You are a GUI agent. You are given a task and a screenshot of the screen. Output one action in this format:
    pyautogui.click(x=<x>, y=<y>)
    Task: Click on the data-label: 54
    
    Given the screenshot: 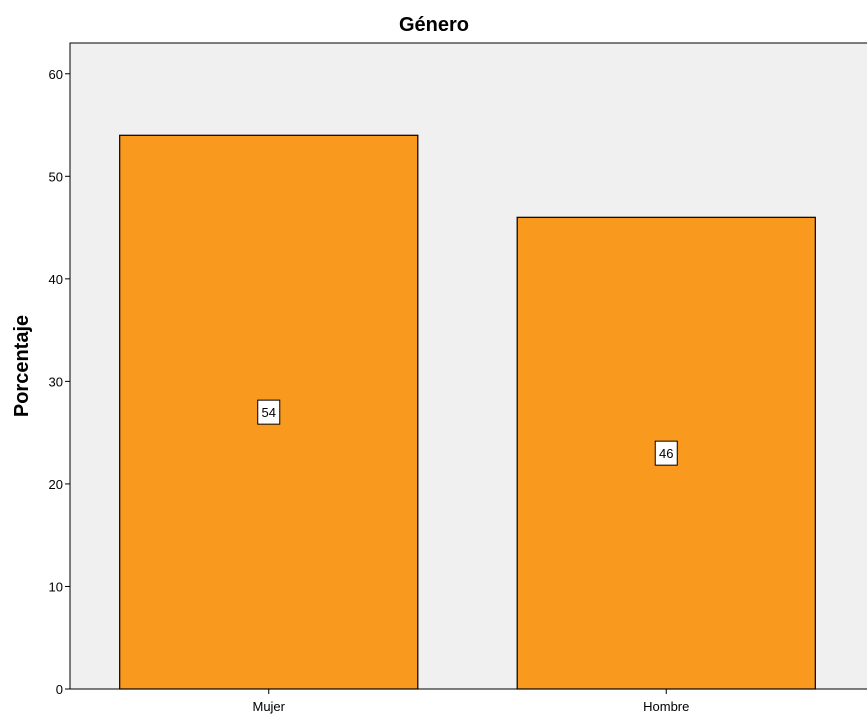 What is the action you would take?
    pyautogui.click(x=269, y=412)
    